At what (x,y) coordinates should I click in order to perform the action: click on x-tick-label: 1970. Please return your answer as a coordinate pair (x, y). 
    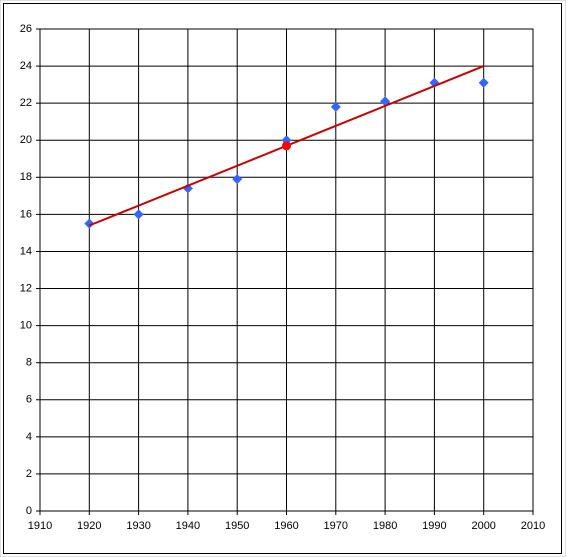
    Looking at the image, I should click on (336, 526).